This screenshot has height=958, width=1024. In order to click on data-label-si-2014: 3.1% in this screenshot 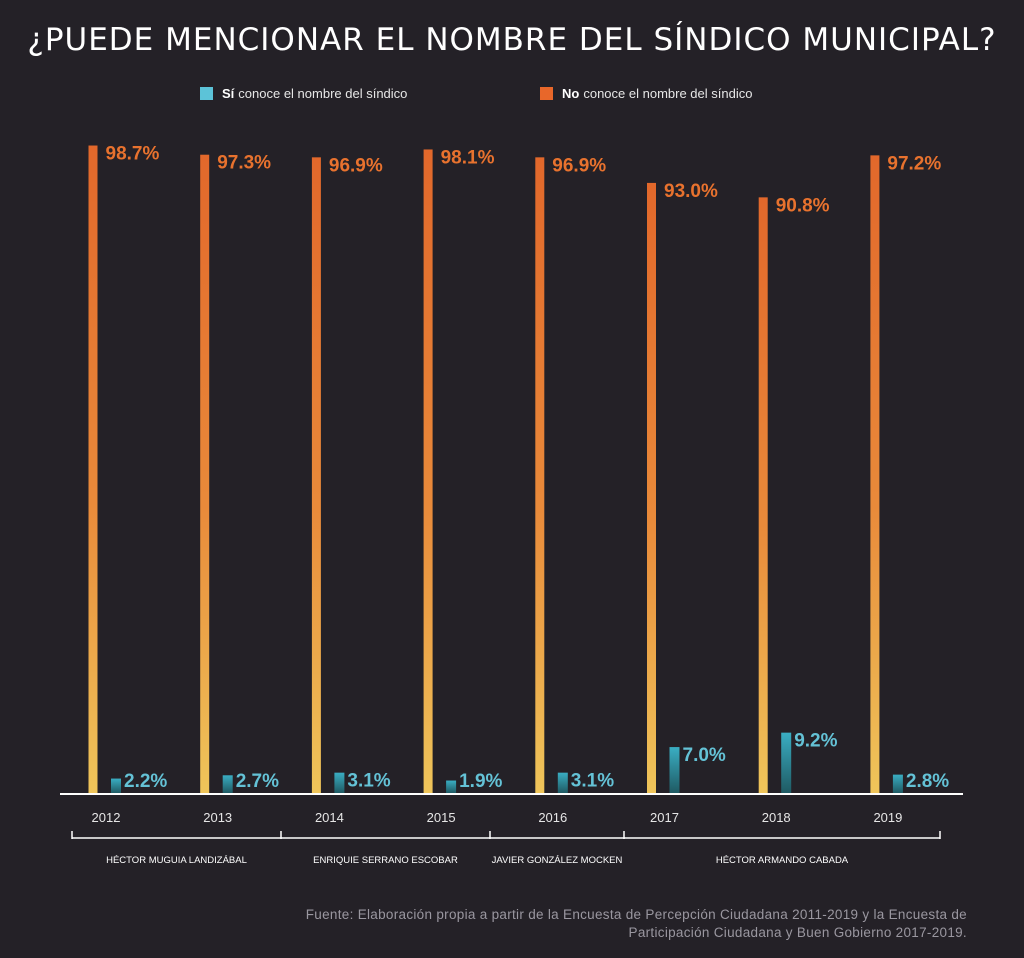, I will do `click(368, 781)`.